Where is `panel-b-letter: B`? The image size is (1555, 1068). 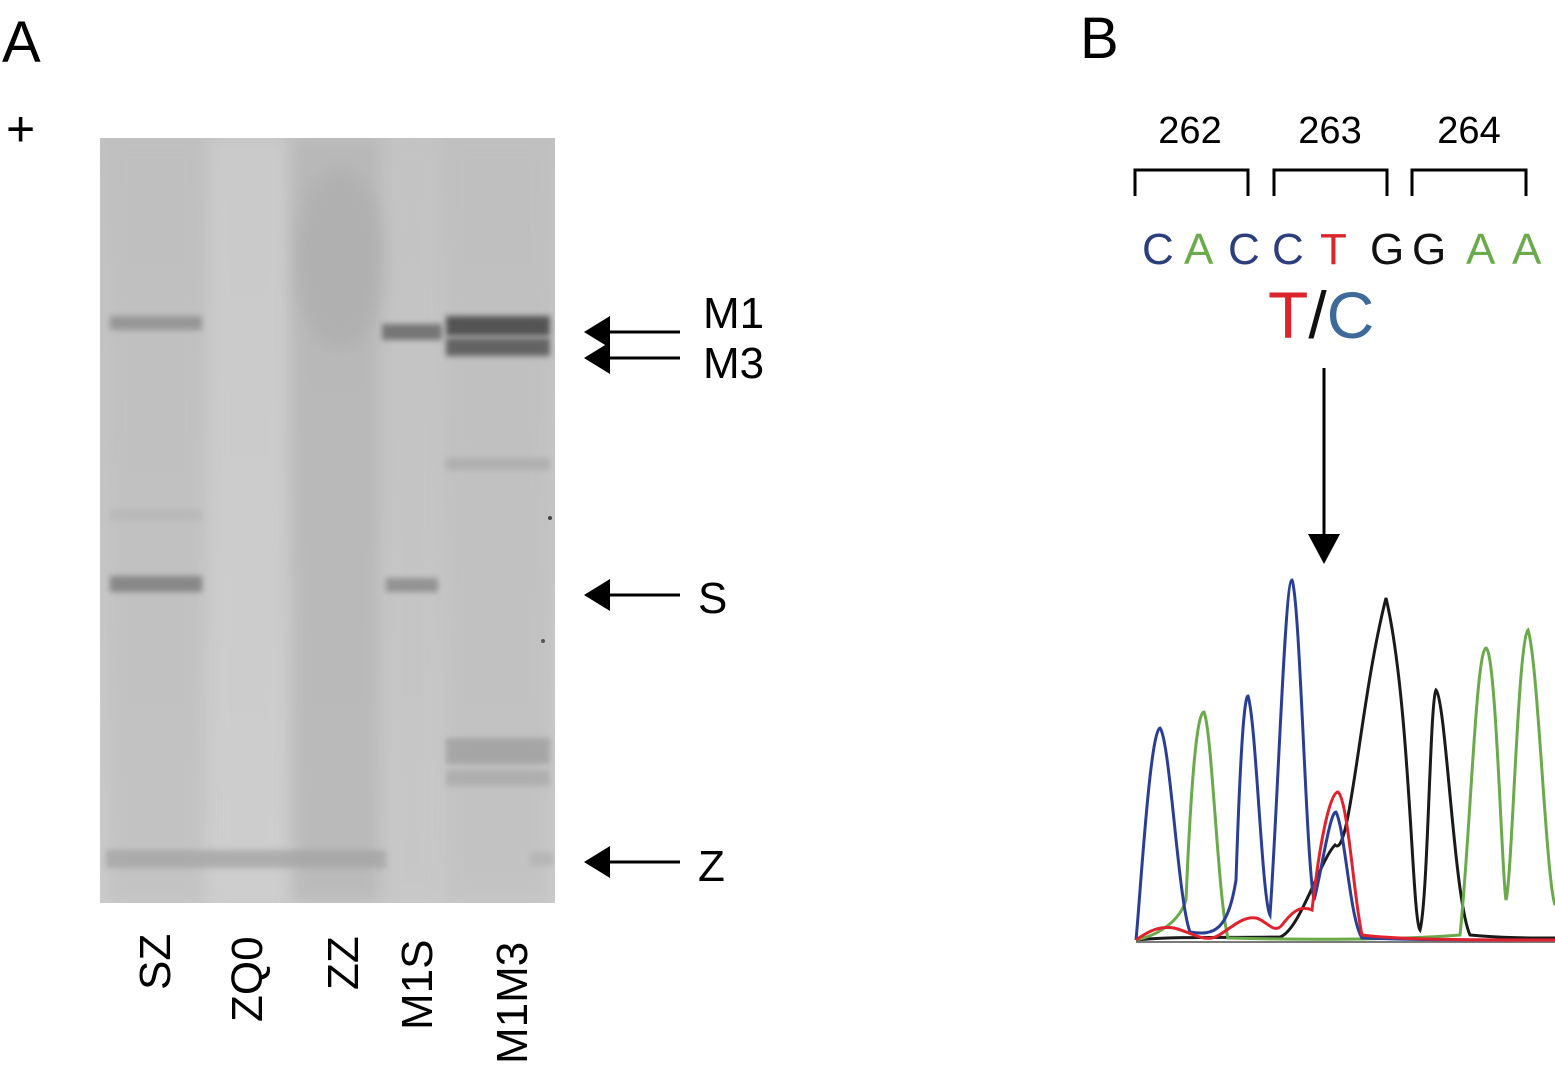 panel-b-letter: B is located at coordinates (1099, 38).